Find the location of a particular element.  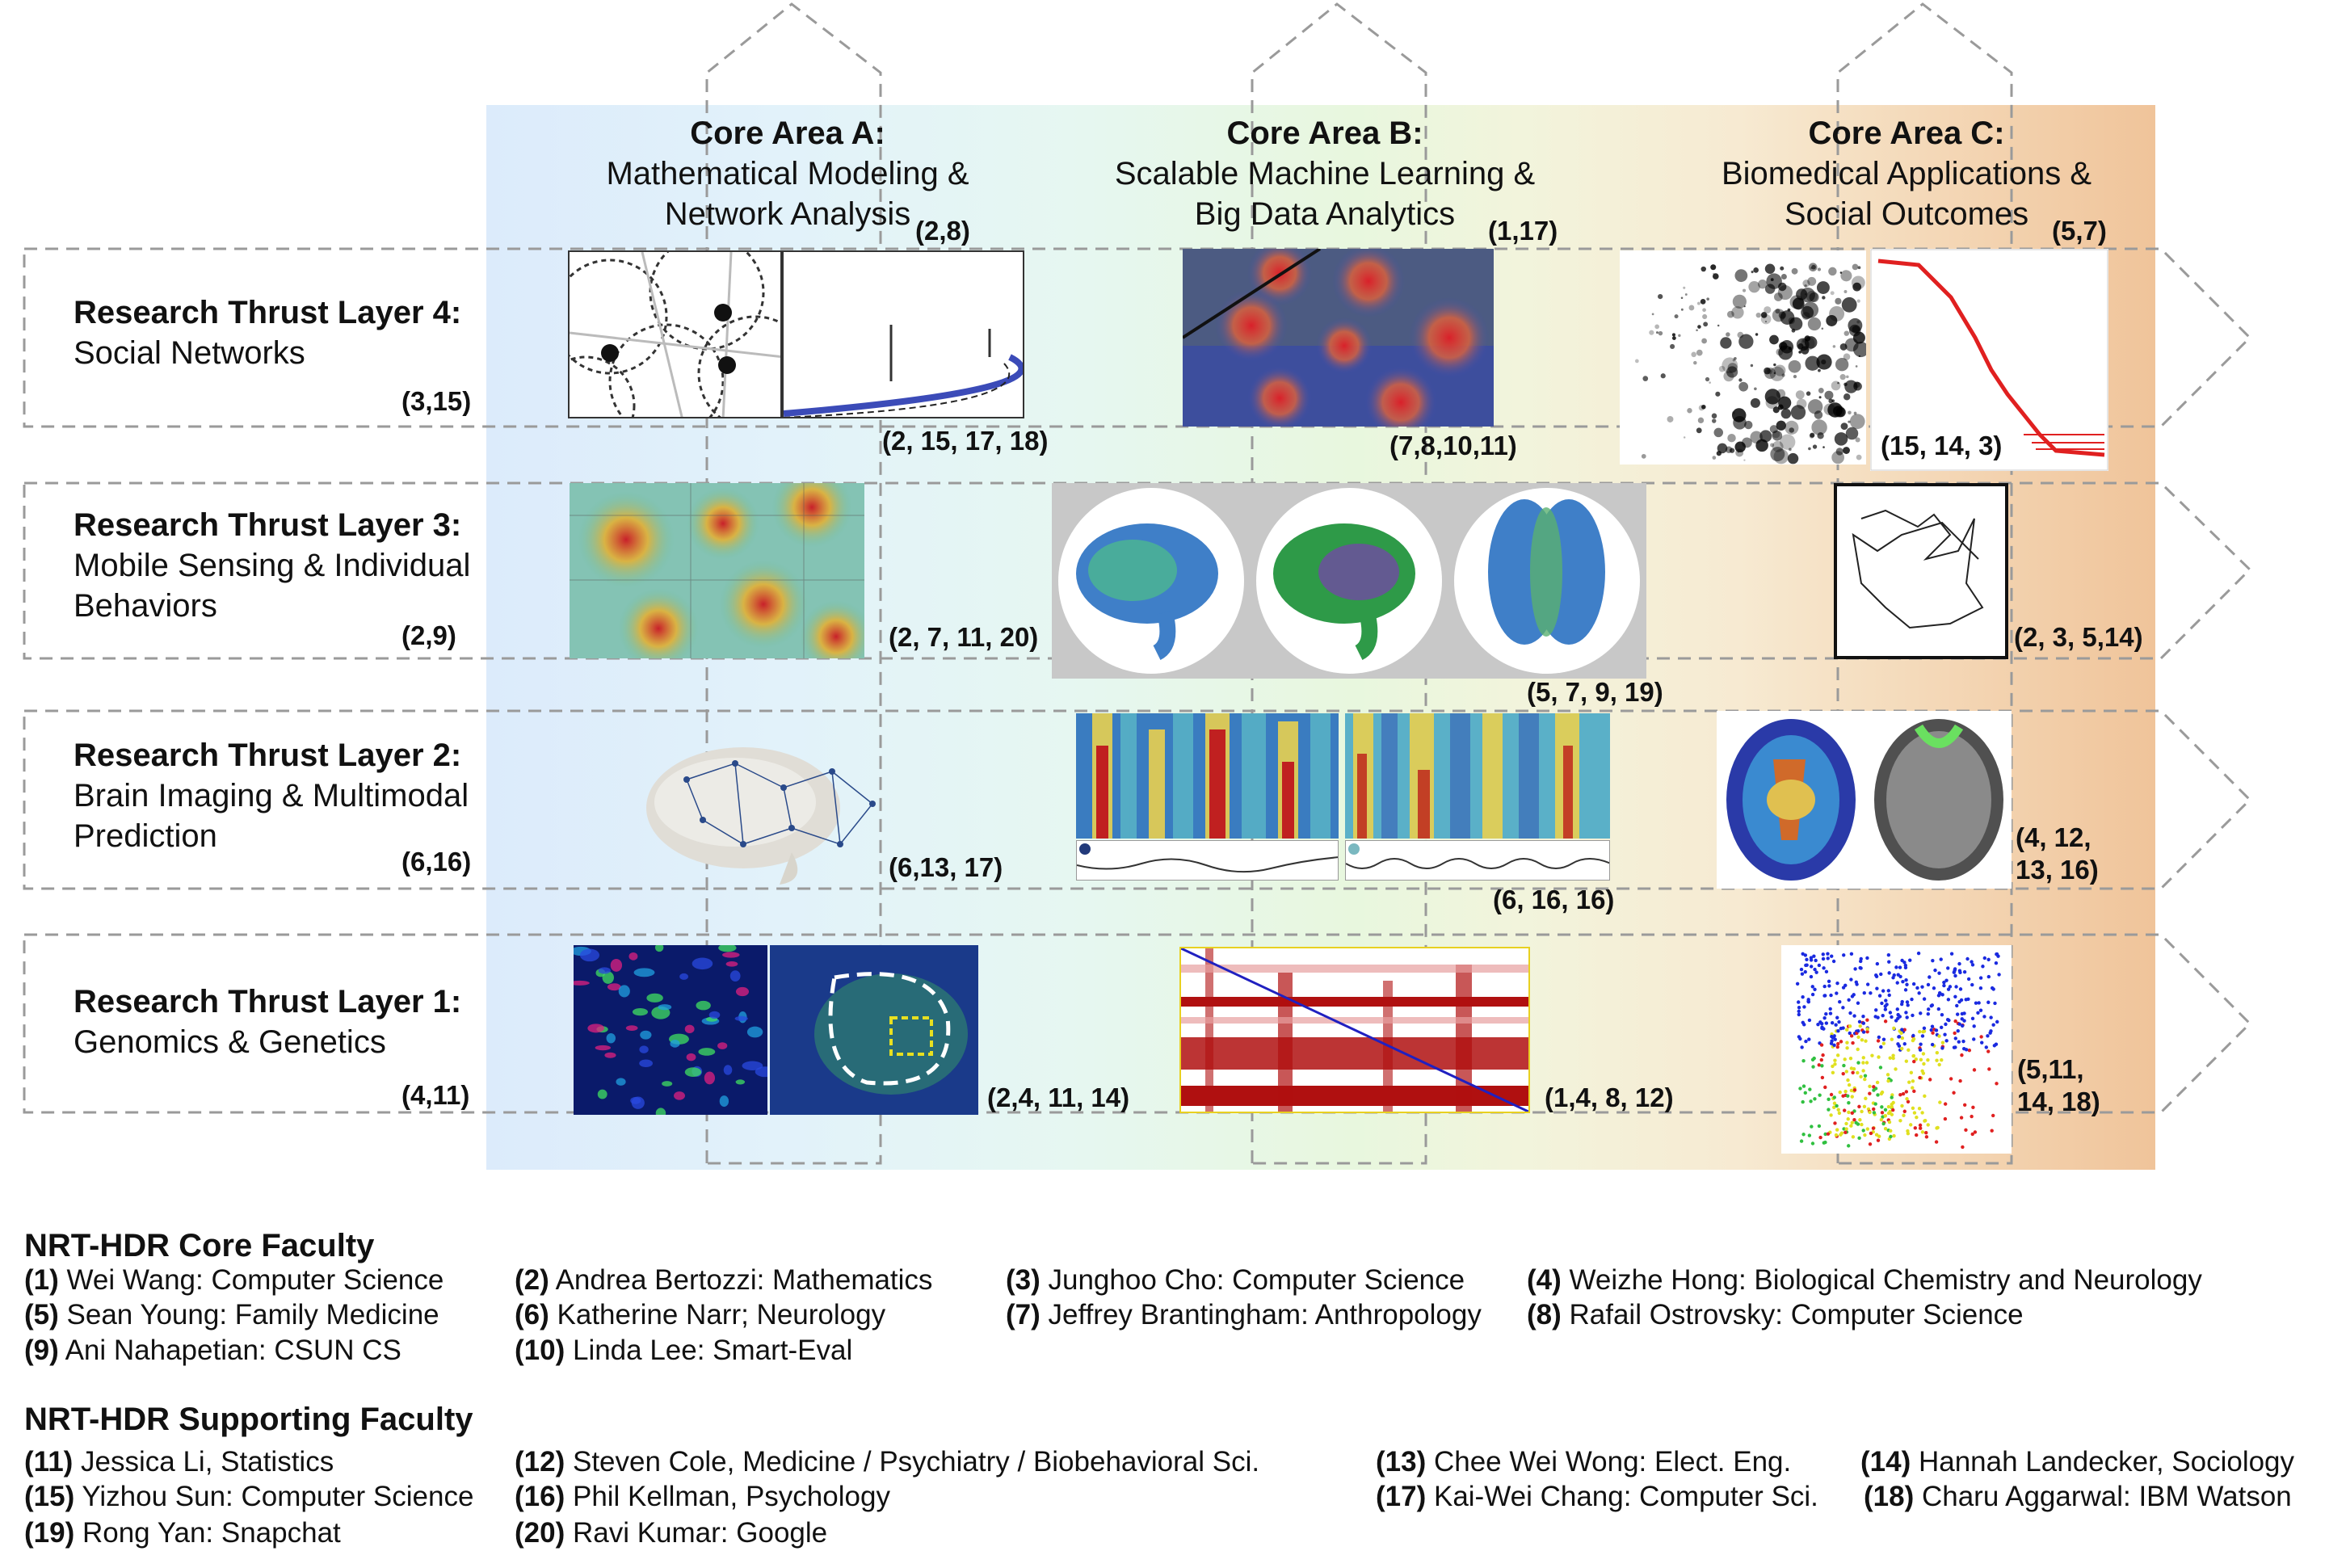

faculty-entry: (2) Andrea Bertozzi: Mathematics is located at coordinates (724, 1280).